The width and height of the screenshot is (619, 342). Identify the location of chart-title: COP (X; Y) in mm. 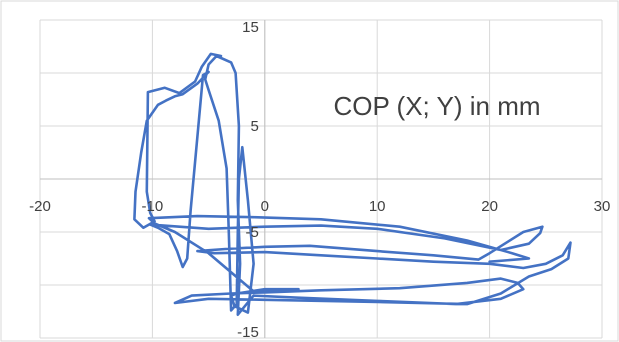
(436, 106).